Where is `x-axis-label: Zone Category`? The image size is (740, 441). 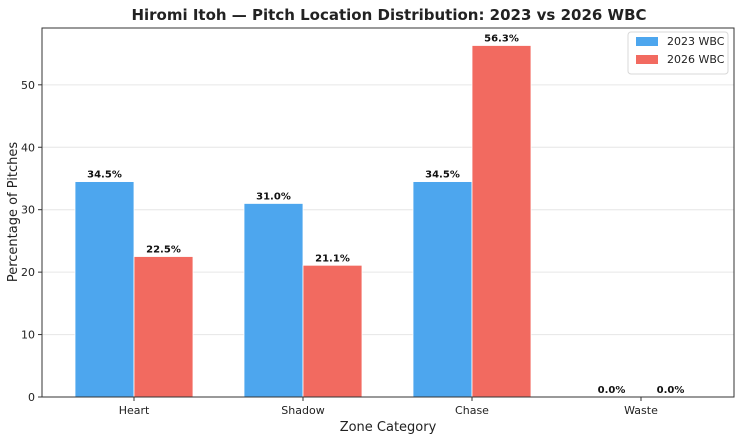
x-axis-label: Zone Category is located at coordinates (388, 427).